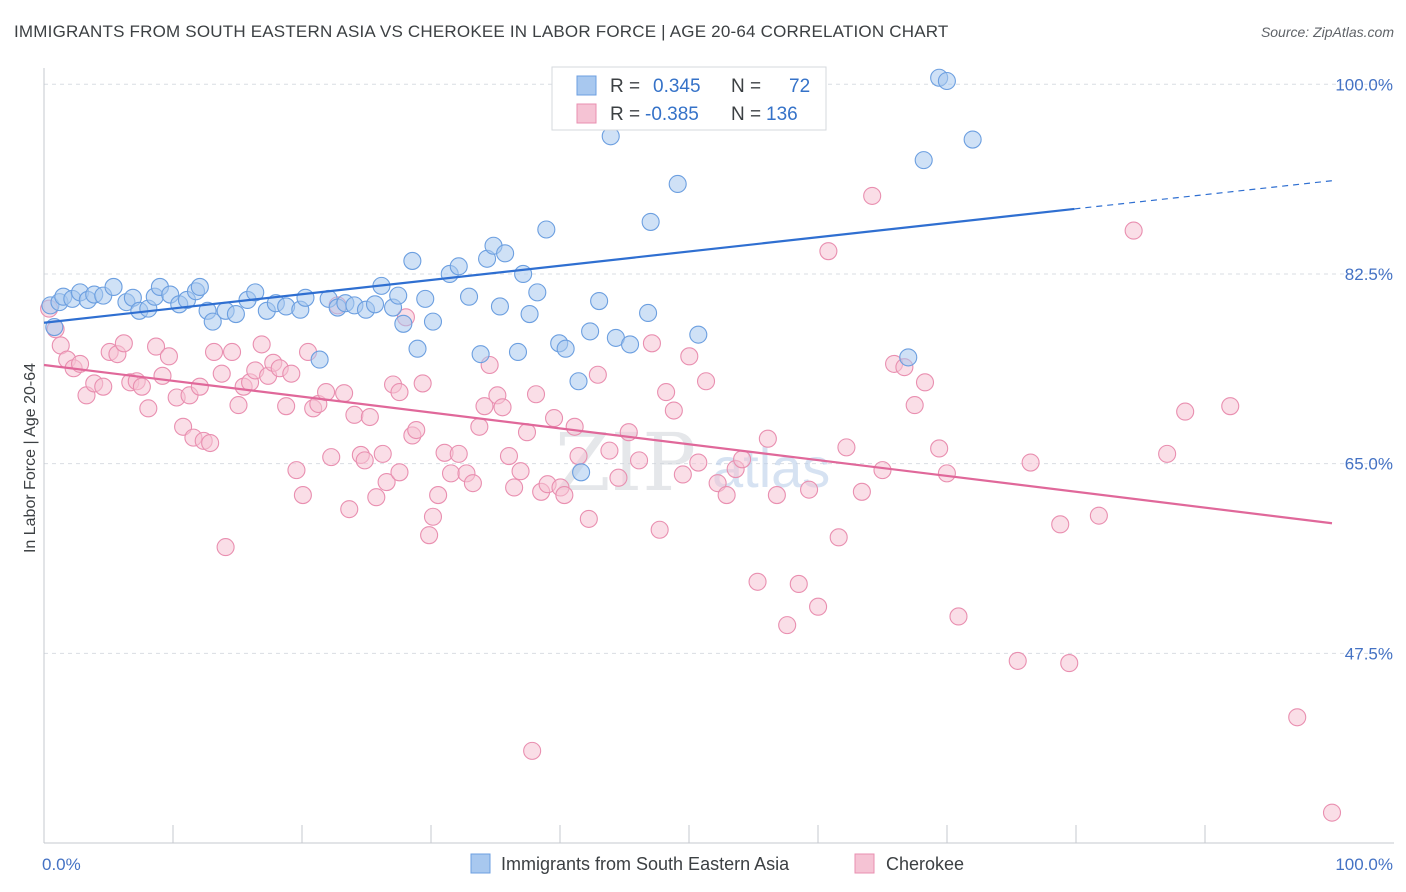  I want to click on y-tick-labels: 100.0% 82.5% 65.0% 47.5%, so click(1364, 369).